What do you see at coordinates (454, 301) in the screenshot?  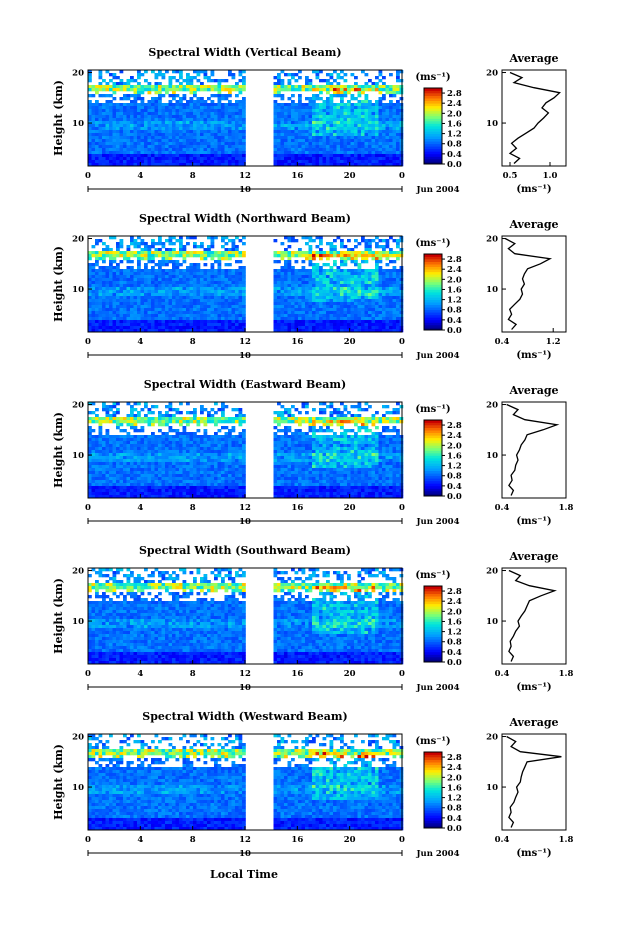 I see `colorbar-tick-label: 1.2` at bounding box center [454, 301].